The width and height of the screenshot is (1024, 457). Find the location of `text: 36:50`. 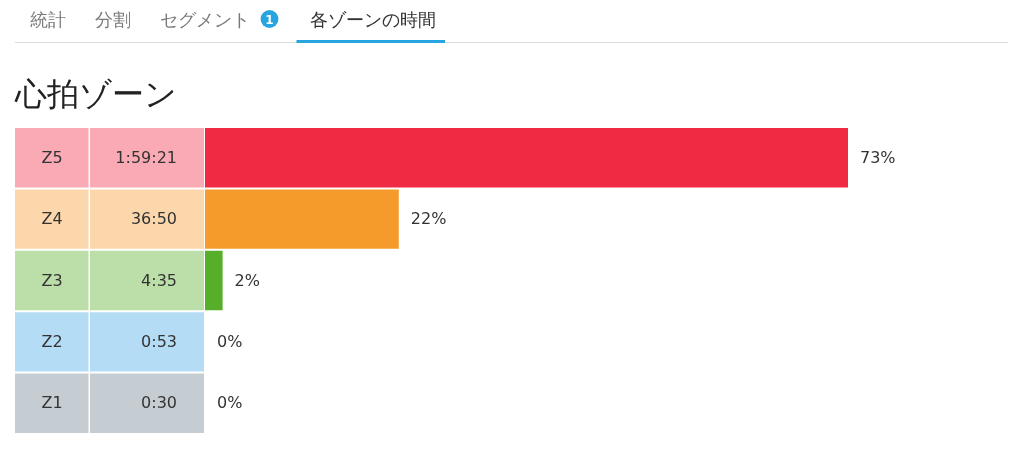

text: 36:50 is located at coordinates (153, 219).